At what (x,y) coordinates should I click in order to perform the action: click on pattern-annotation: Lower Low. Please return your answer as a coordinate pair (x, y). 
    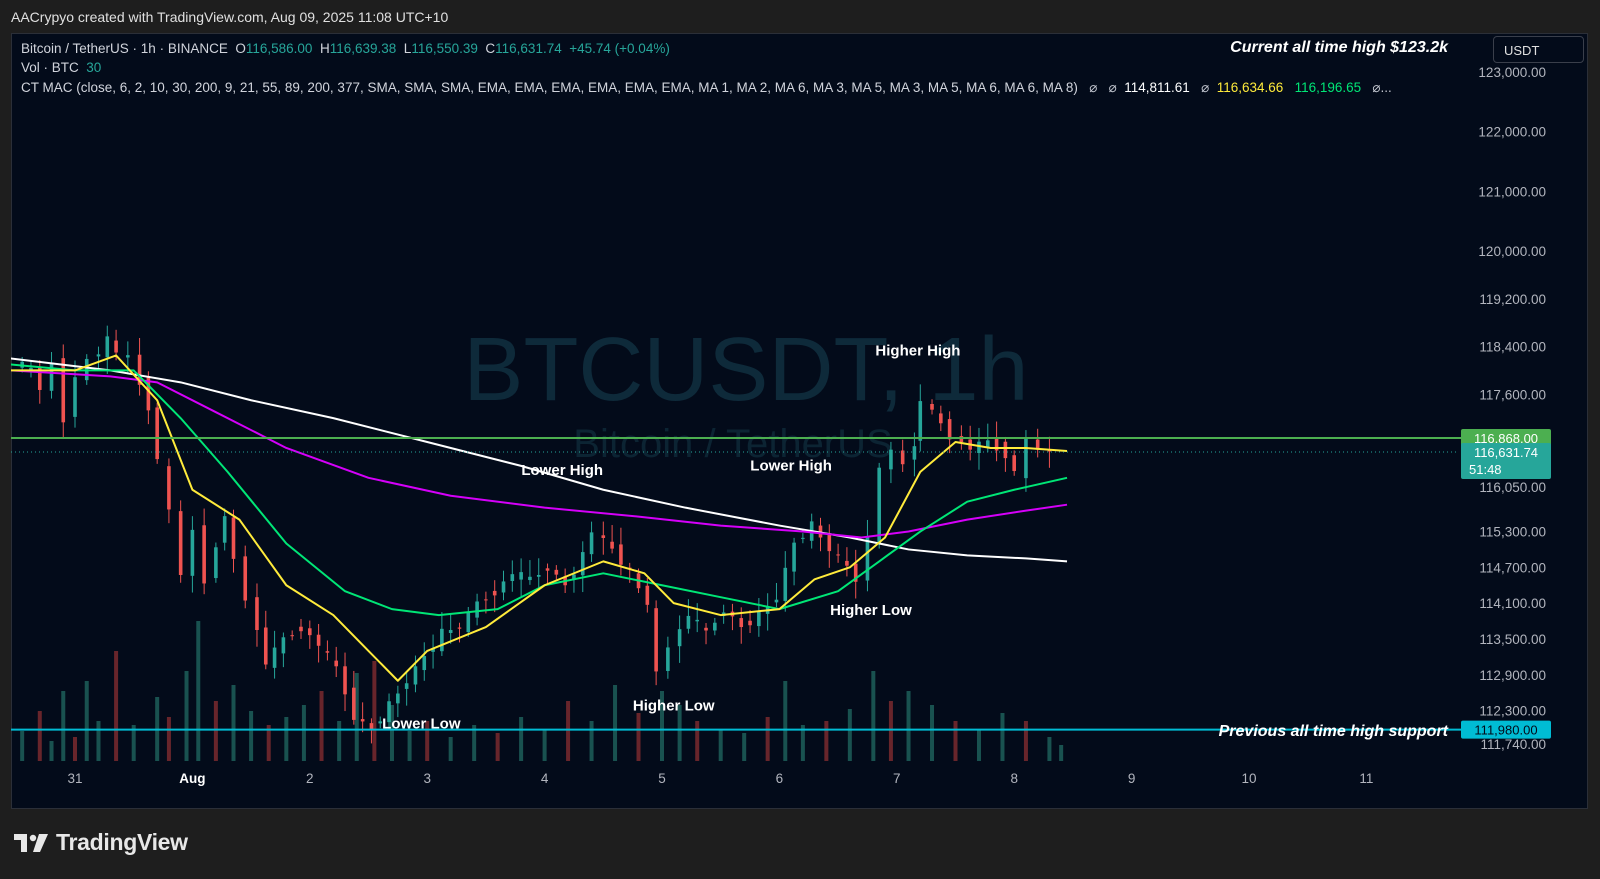
    Looking at the image, I should click on (421, 723).